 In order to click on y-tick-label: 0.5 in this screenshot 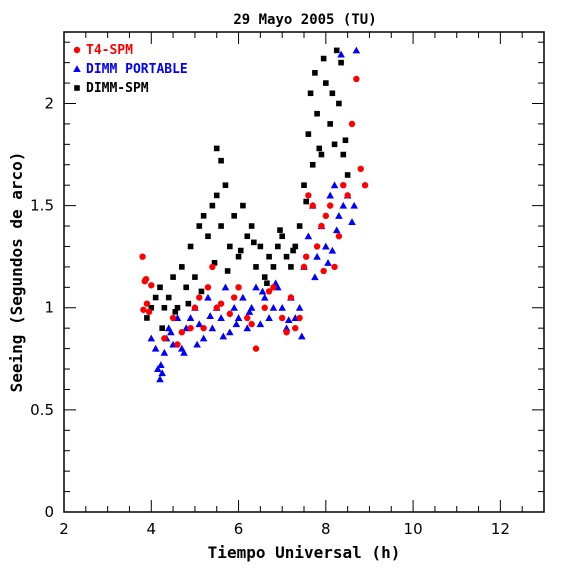, I will do `click(42, 410)`.